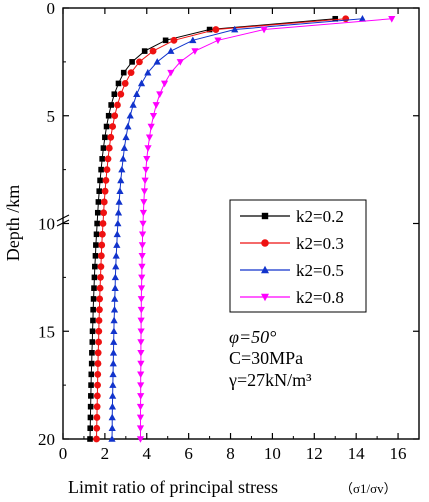 The width and height of the screenshot is (429, 502). What do you see at coordinates (51, 9) in the screenshot?
I see `y-tick-label: 0` at bounding box center [51, 9].